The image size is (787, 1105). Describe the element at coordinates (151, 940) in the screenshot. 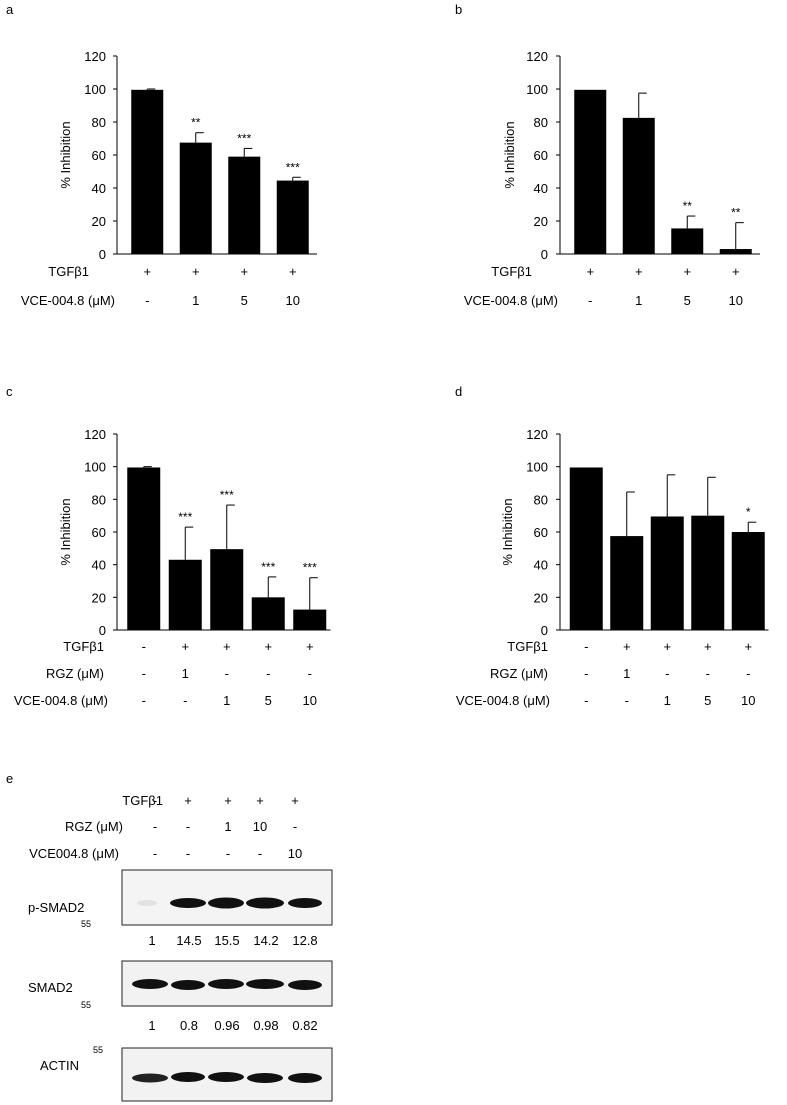

I see `blot-quant-value: 1` at that location.